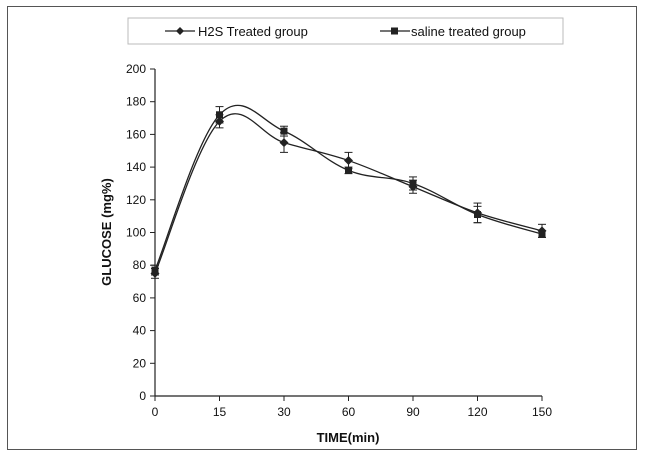  Describe the element at coordinates (140, 265) in the screenshot. I see `y-tick-label: 80` at that location.